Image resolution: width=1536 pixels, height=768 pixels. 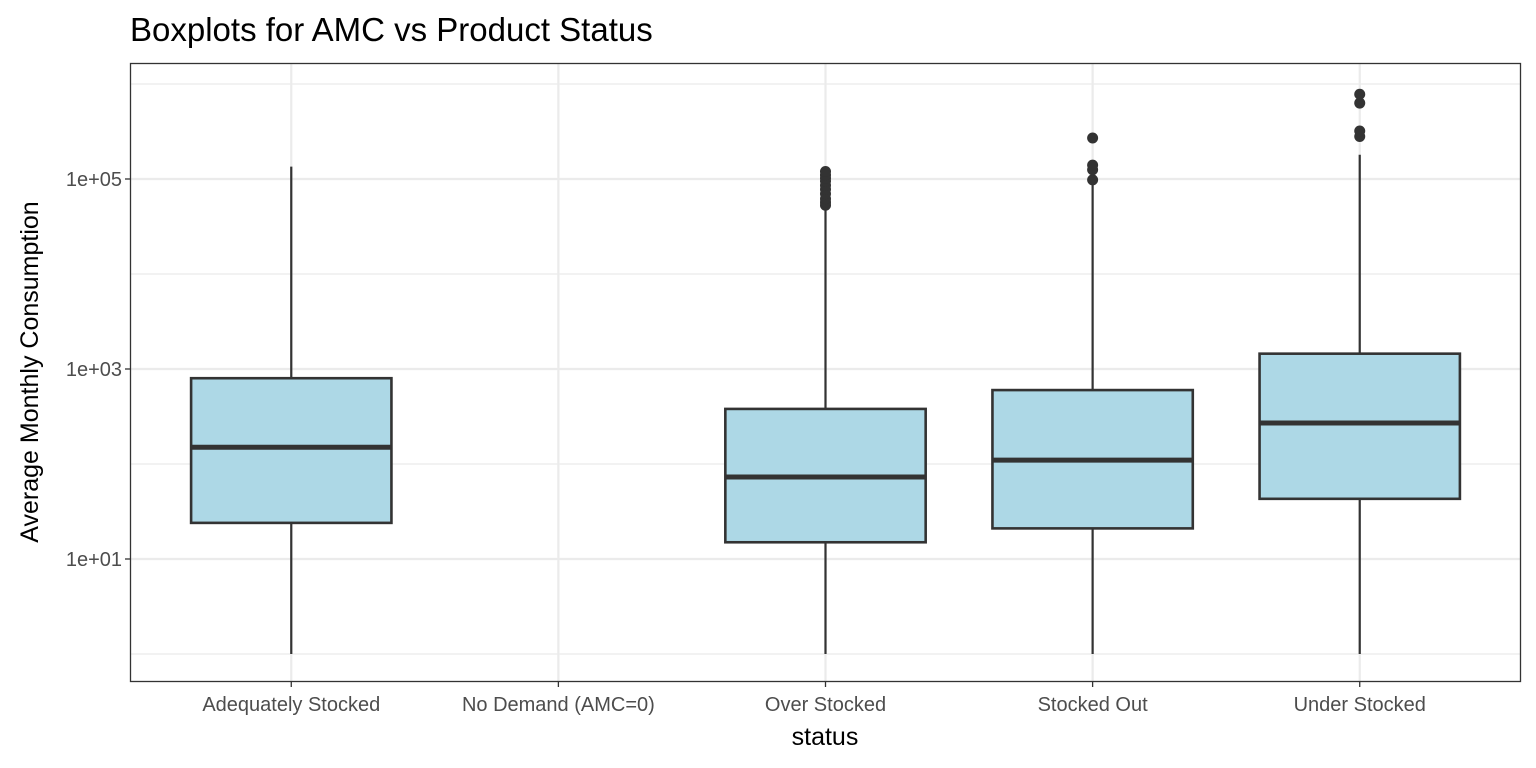 I want to click on y-tick-label: 1e+01, so click(x=94, y=560).